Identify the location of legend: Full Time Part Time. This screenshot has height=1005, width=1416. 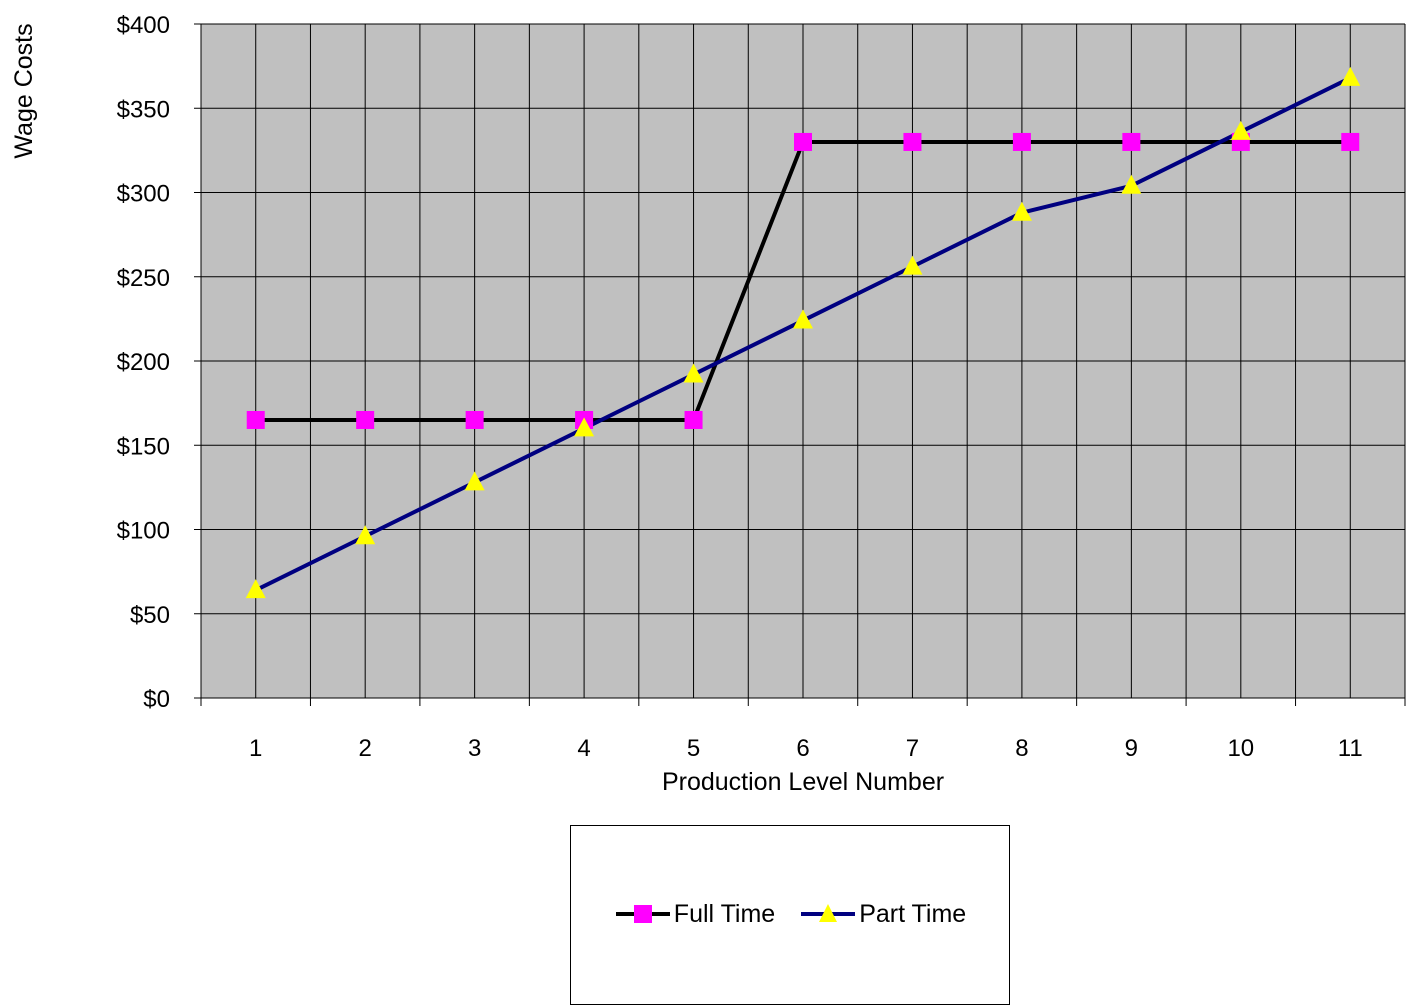
(790, 915).